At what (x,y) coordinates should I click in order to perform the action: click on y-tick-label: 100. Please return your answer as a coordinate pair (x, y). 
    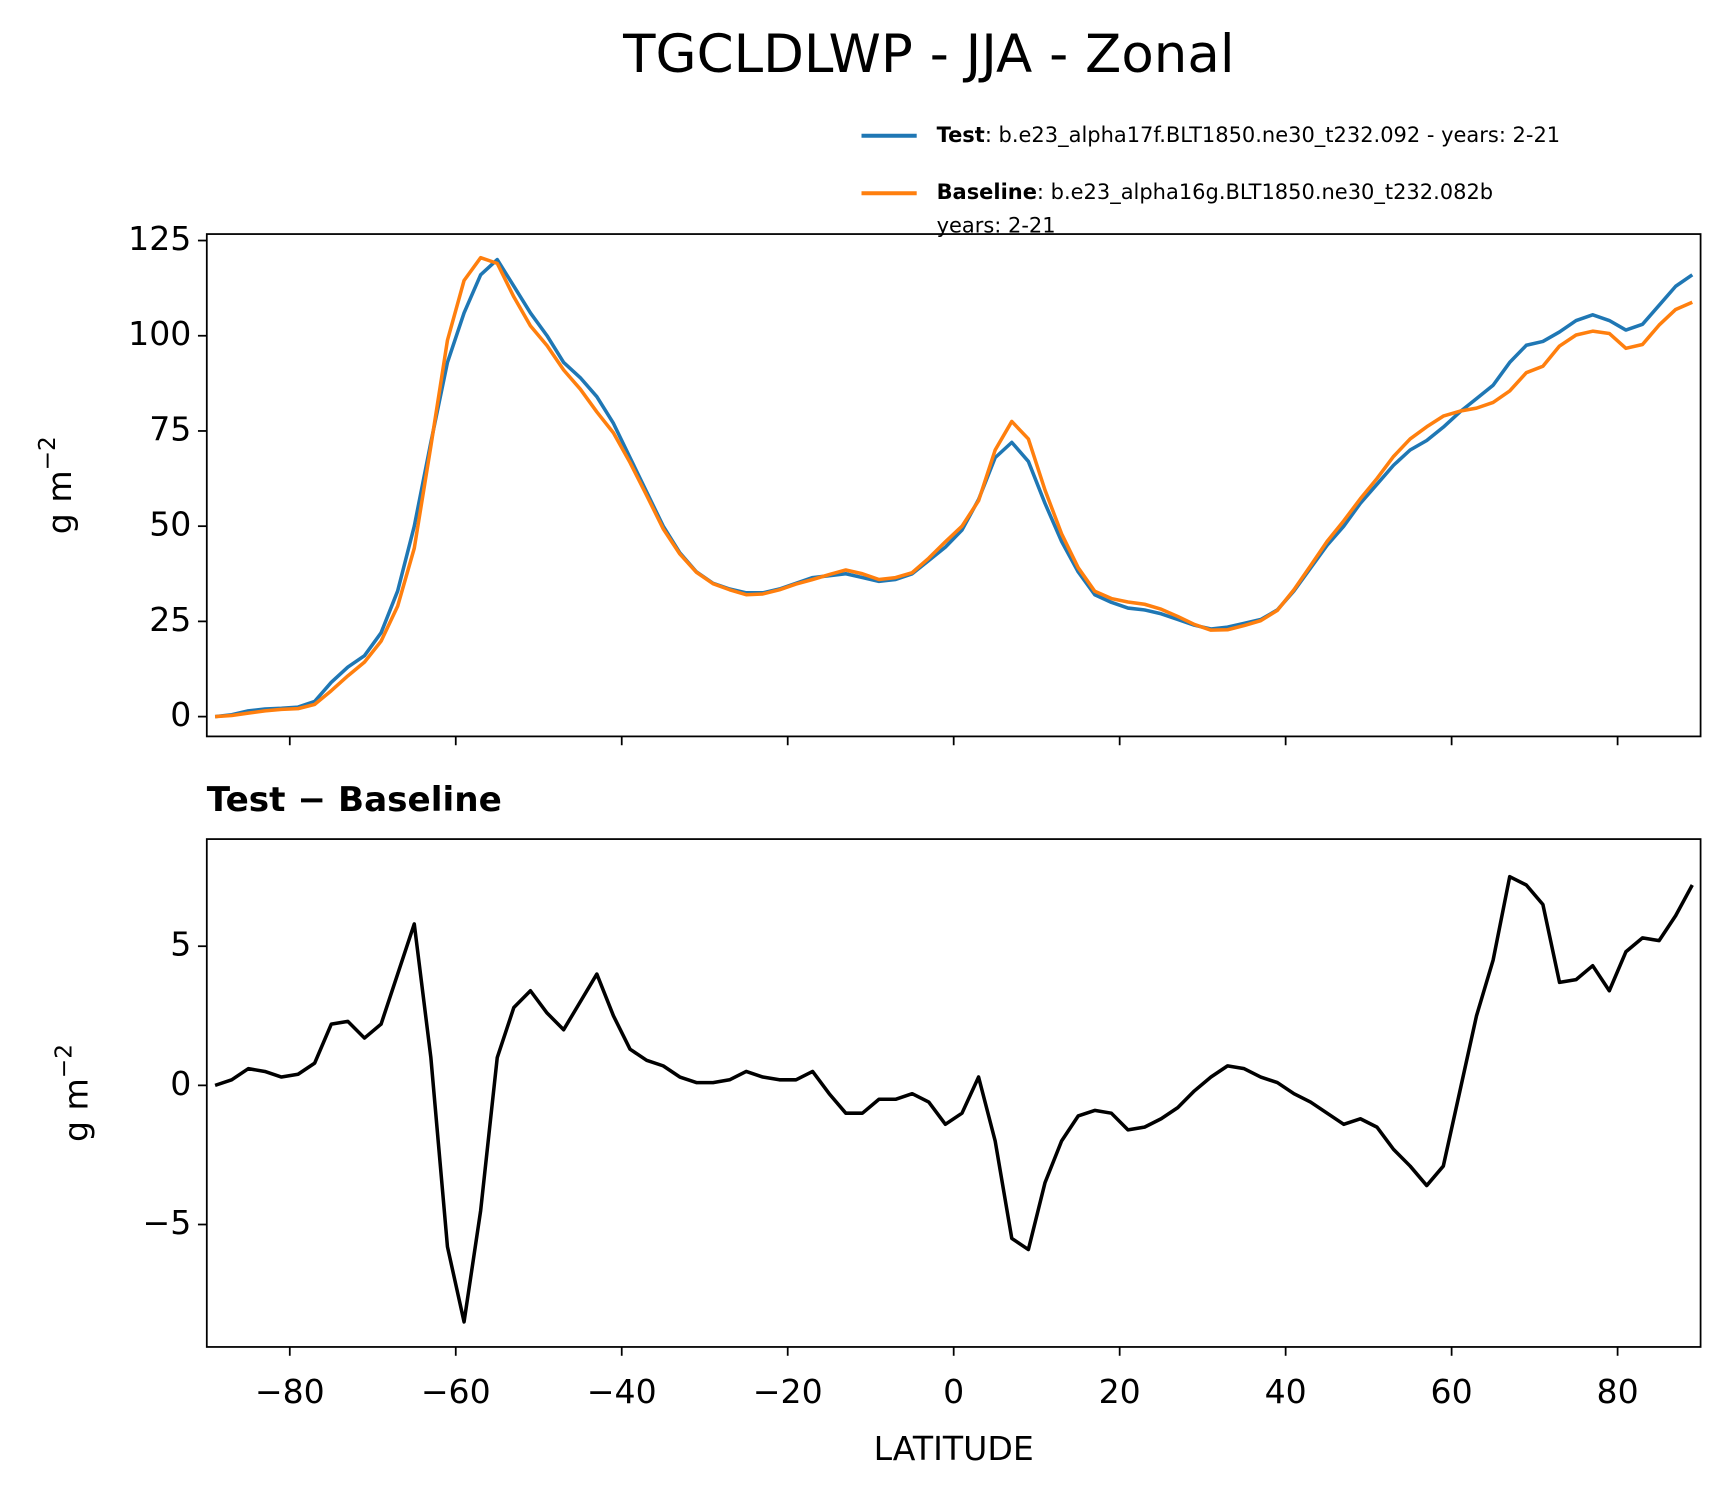
    Looking at the image, I should click on (159, 333).